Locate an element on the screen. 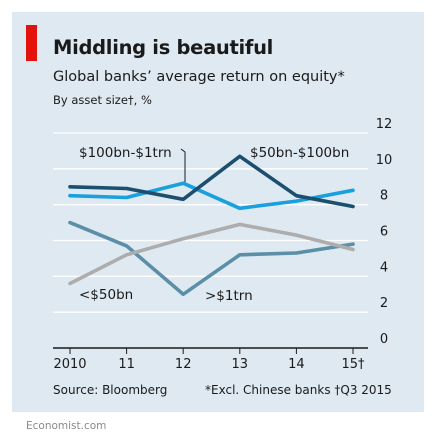 The width and height of the screenshot is (446, 443). y-tick-label: 0 is located at coordinates (384, 339).